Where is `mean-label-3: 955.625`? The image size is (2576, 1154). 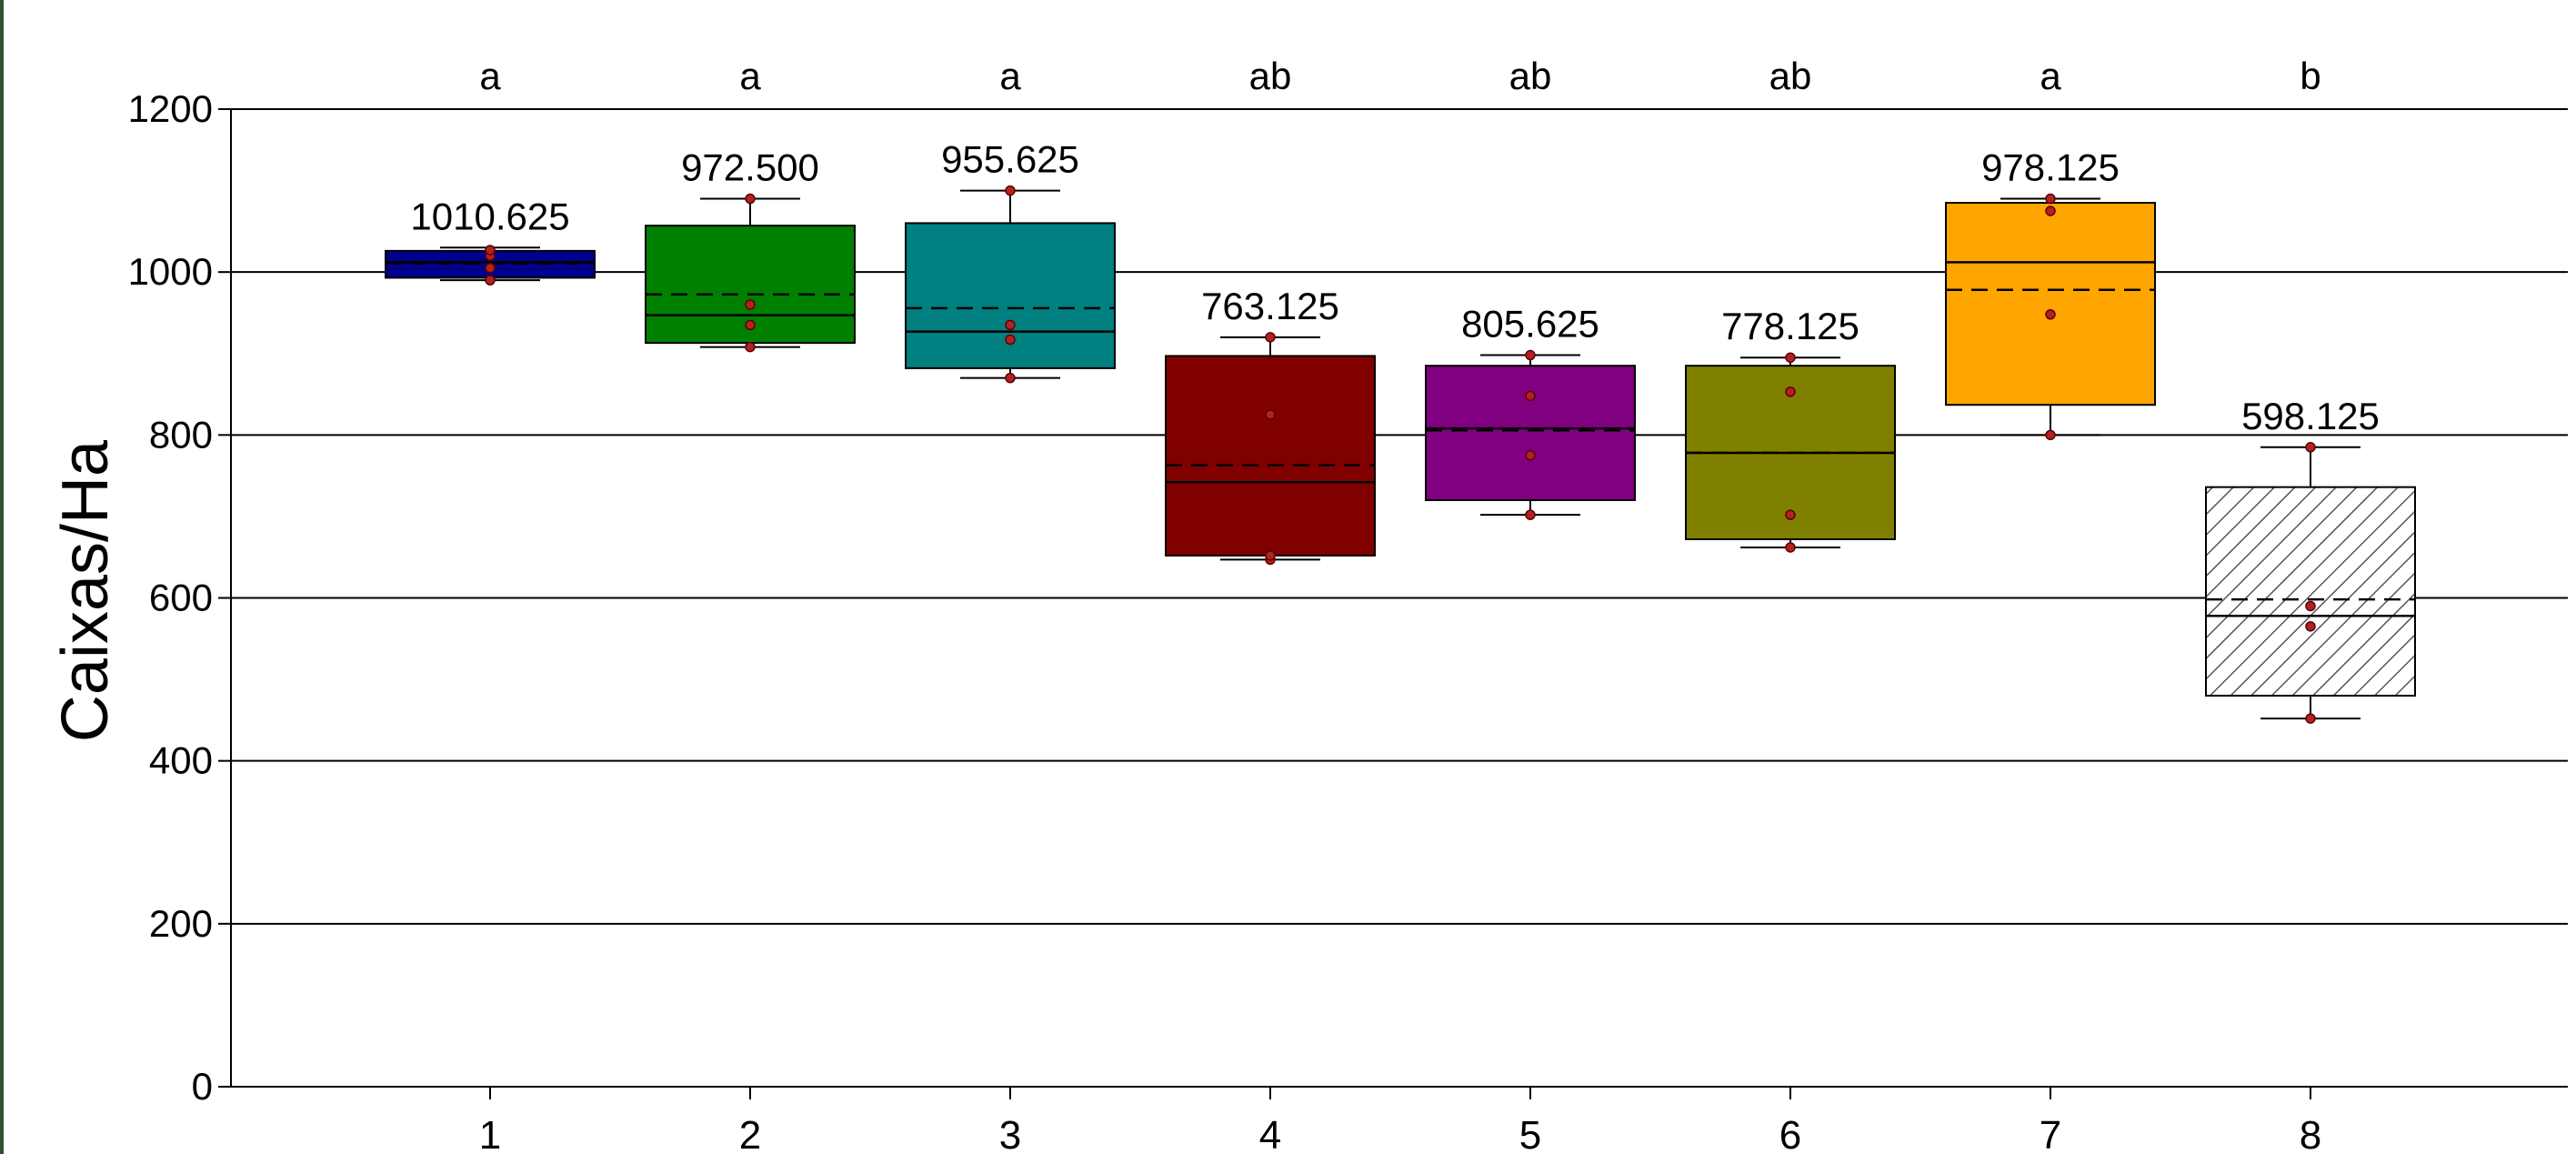 mean-label-3: 955.625 is located at coordinates (1010, 159).